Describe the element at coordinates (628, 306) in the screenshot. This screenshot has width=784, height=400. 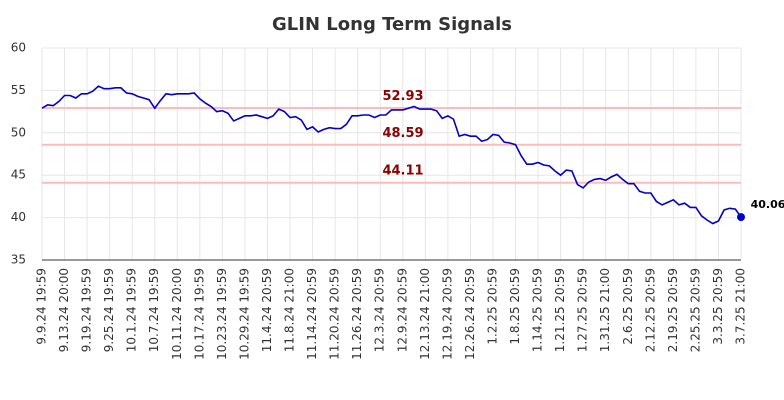
I see `x-tick-label: 2.6.25 20:59` at that location.